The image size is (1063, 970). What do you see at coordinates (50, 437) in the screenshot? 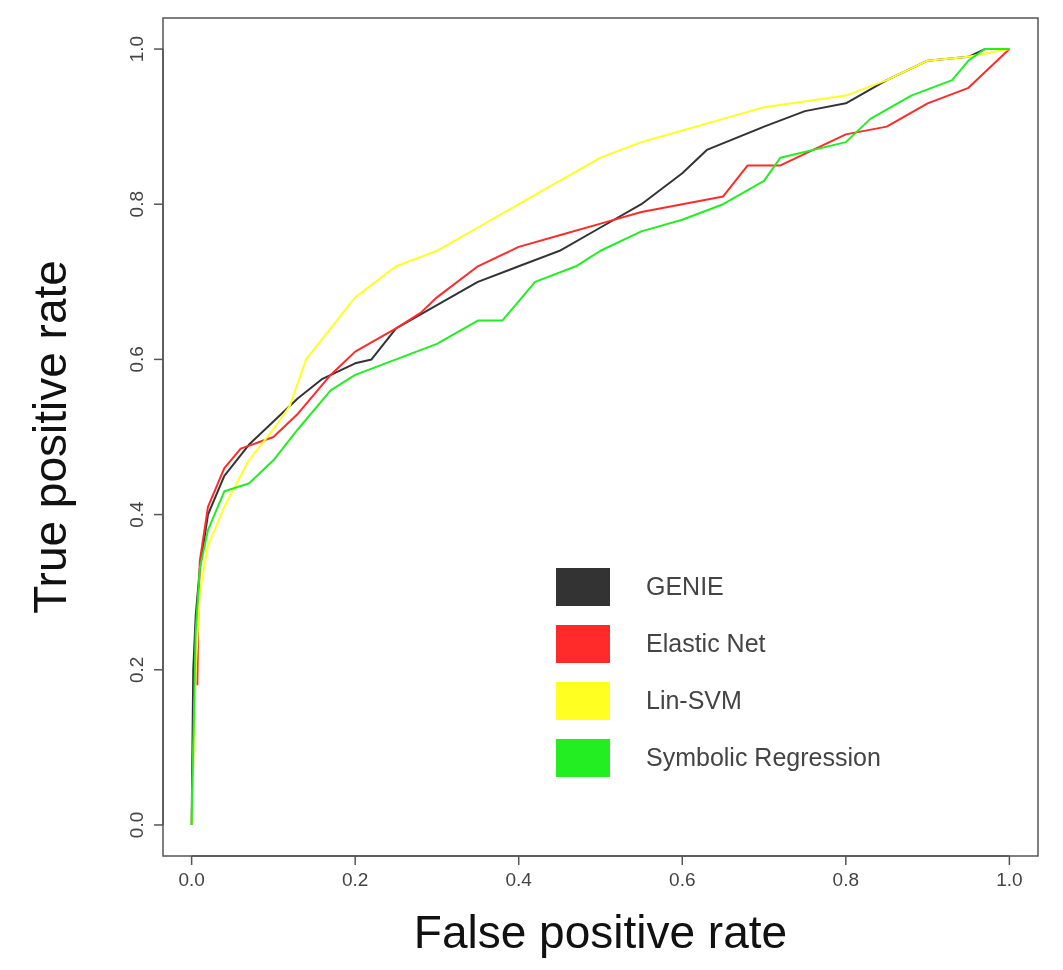
I see `y-axis-title: True positive rate` at bounding box center [50, 437].